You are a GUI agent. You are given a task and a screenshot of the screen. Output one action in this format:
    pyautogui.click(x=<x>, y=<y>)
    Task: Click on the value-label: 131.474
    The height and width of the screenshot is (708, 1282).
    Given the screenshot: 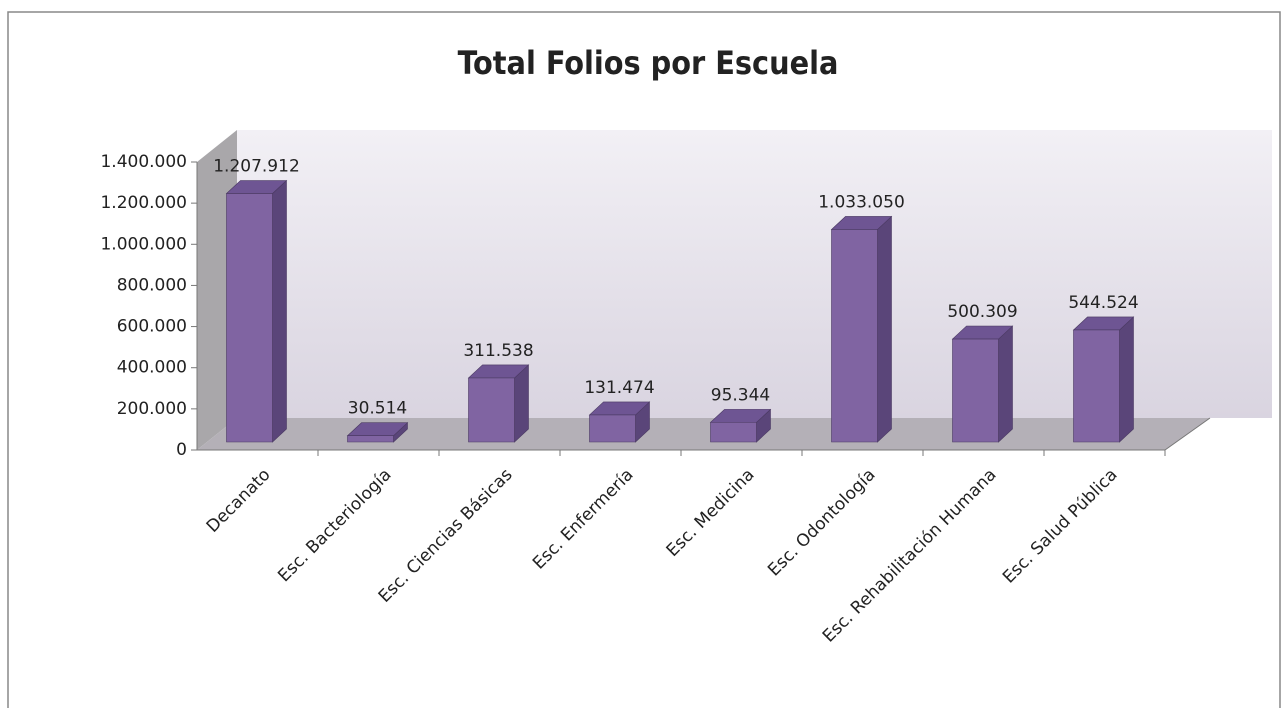 What is the action you would take?
    pyautogui.click(x=619, y=388)
    